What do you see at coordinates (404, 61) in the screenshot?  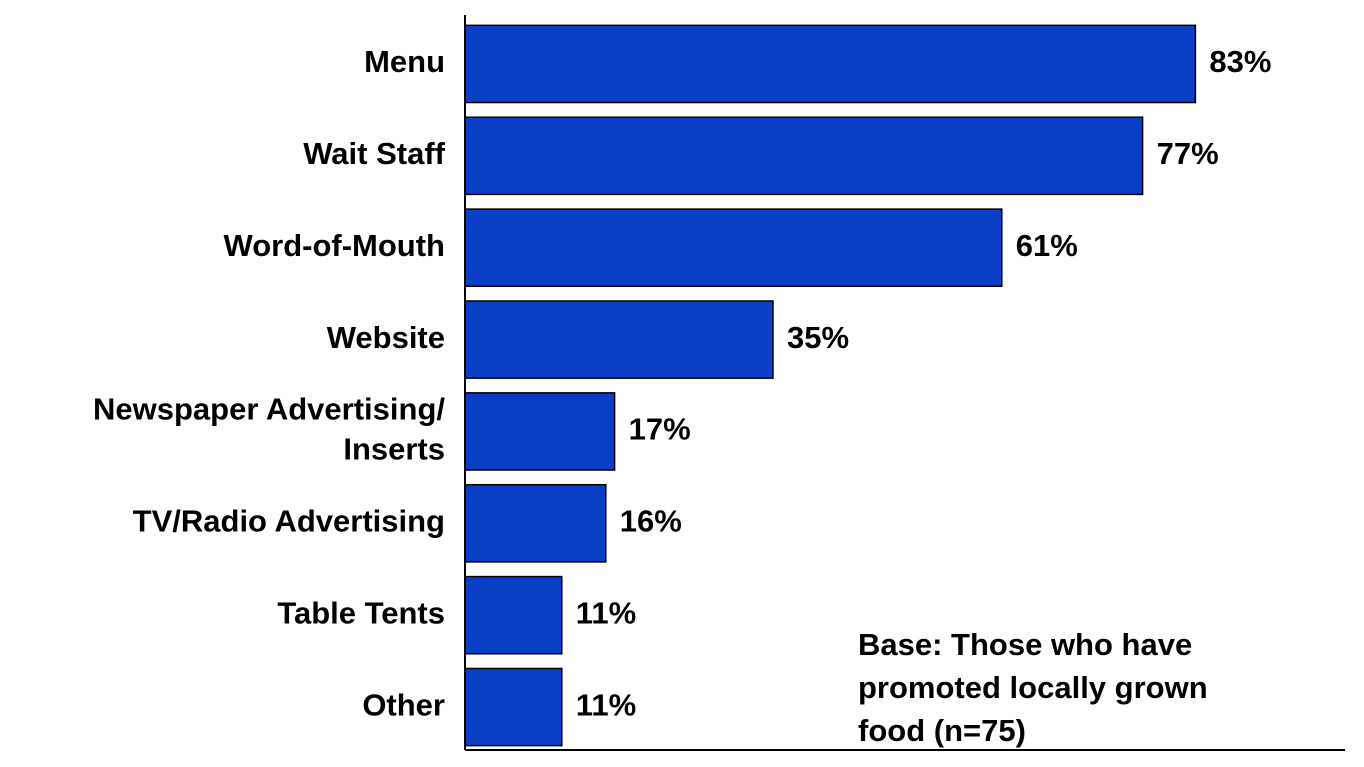 I see `category-label: Menu` at bounding box center [404, 61].